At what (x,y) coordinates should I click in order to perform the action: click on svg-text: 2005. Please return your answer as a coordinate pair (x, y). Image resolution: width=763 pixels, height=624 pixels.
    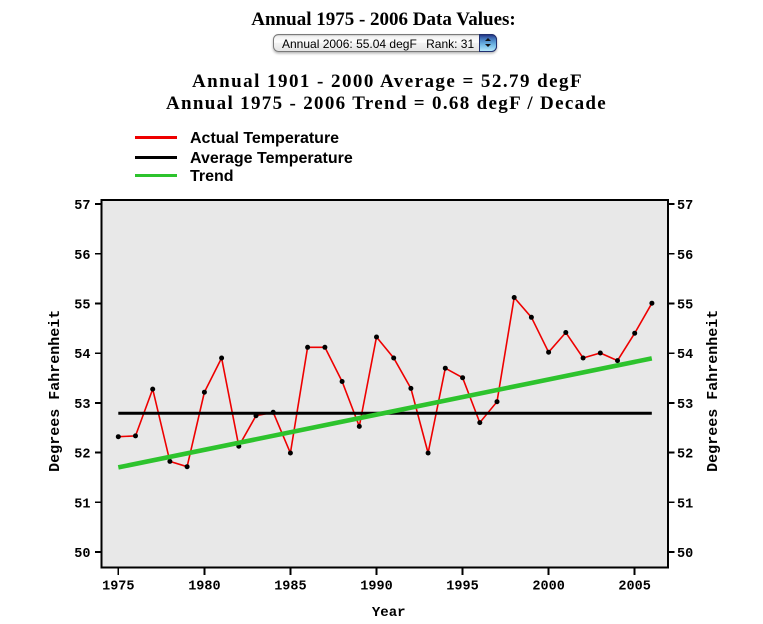
    Looking at the image, I should click on (634, 587).